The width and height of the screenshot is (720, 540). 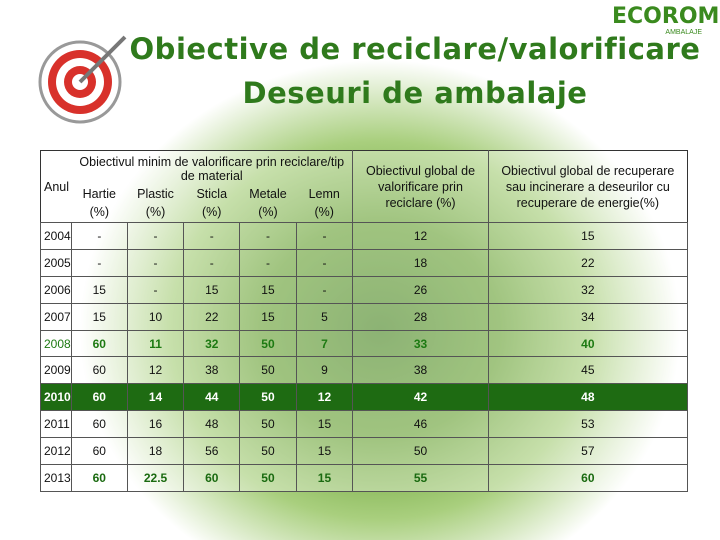 What do you see at coordinates (420, 478) in the screenshot?
I see `table-cell: 55` at bounding box center [420, 478].